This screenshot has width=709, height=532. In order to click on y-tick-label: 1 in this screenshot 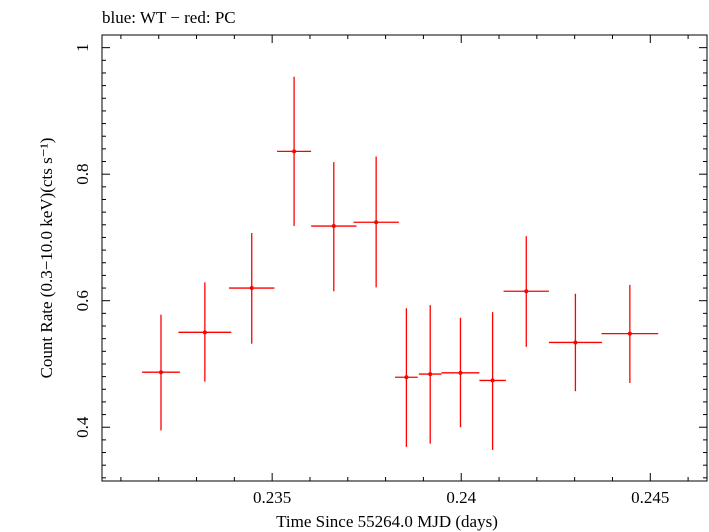, I will do `click(82, 47)`.